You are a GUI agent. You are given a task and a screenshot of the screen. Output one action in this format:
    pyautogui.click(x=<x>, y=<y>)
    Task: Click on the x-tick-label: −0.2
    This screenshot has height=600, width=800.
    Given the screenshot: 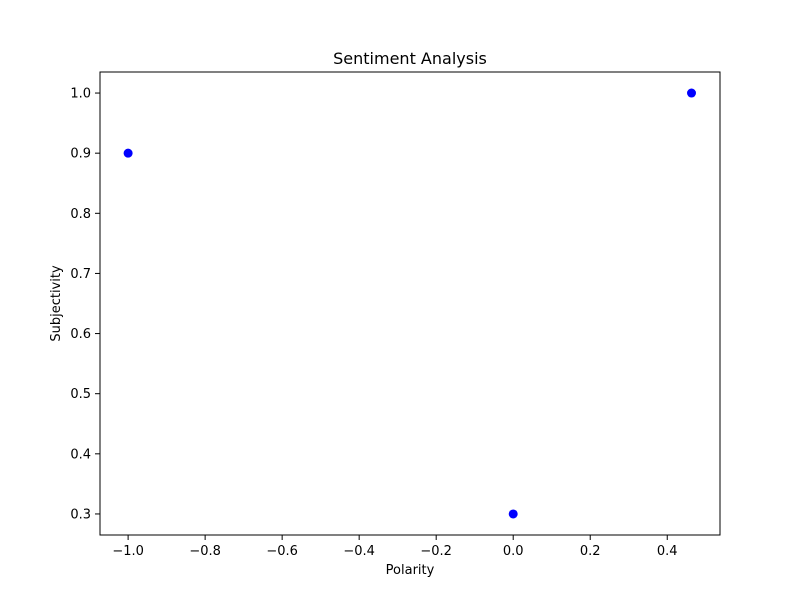 What is the action you would take?
    pyautogui.click(x=436, y=551)
    